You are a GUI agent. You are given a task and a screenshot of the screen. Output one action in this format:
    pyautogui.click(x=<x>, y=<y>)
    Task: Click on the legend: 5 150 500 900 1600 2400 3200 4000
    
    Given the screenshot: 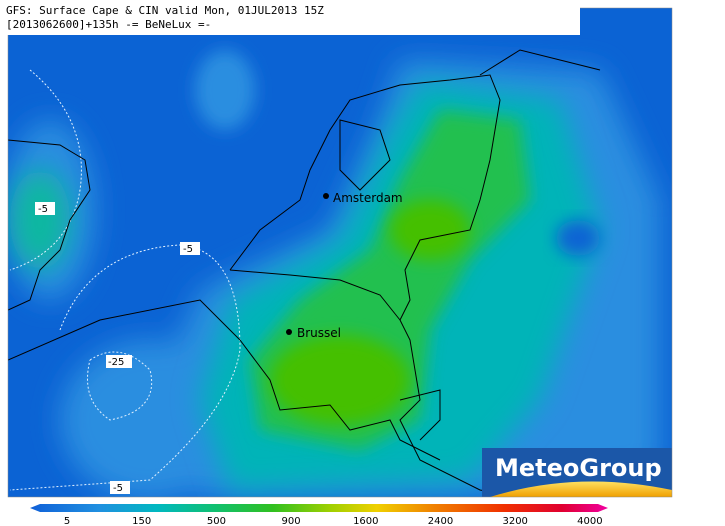 What is the action you would take?
    pyautogui.click(x=333, y=521)
    